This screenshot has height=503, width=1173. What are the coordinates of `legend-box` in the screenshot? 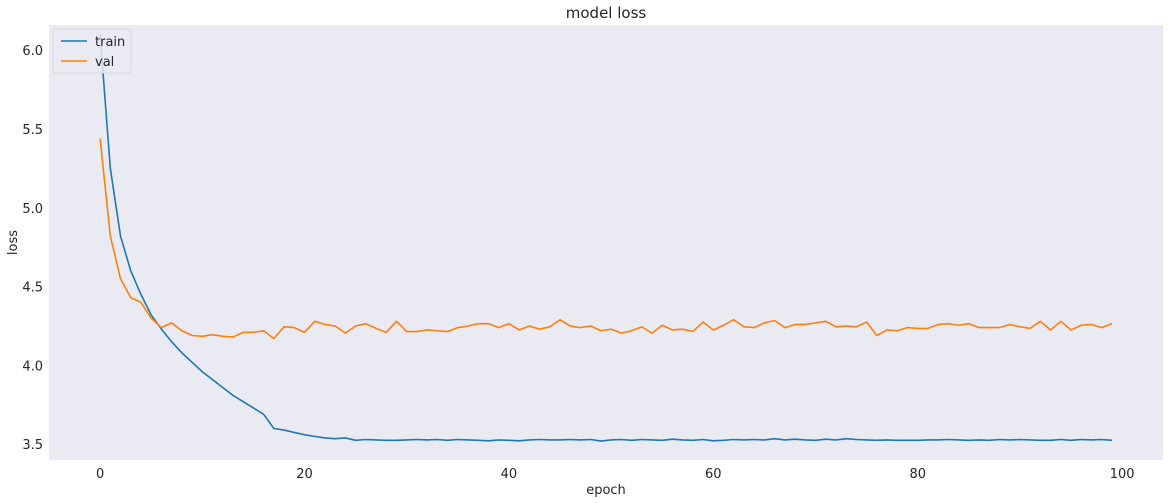 It's located at (92, 51).